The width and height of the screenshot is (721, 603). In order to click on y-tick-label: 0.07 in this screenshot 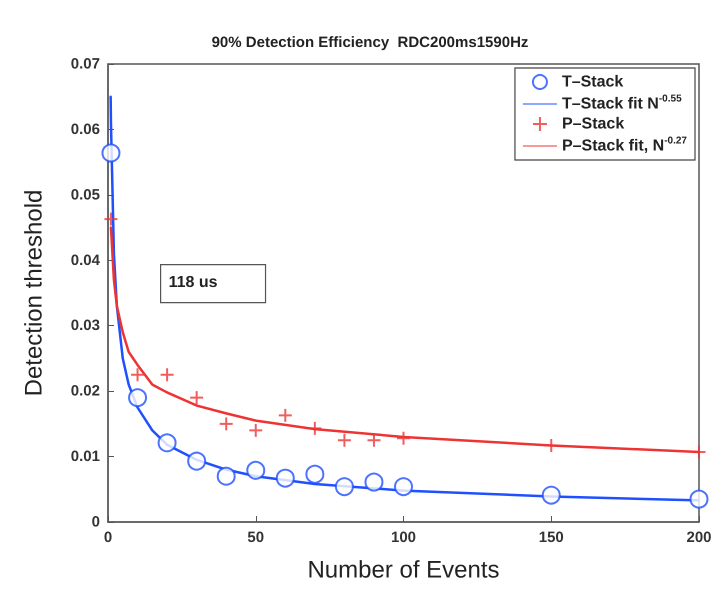, I will do `click(85, 64)`.